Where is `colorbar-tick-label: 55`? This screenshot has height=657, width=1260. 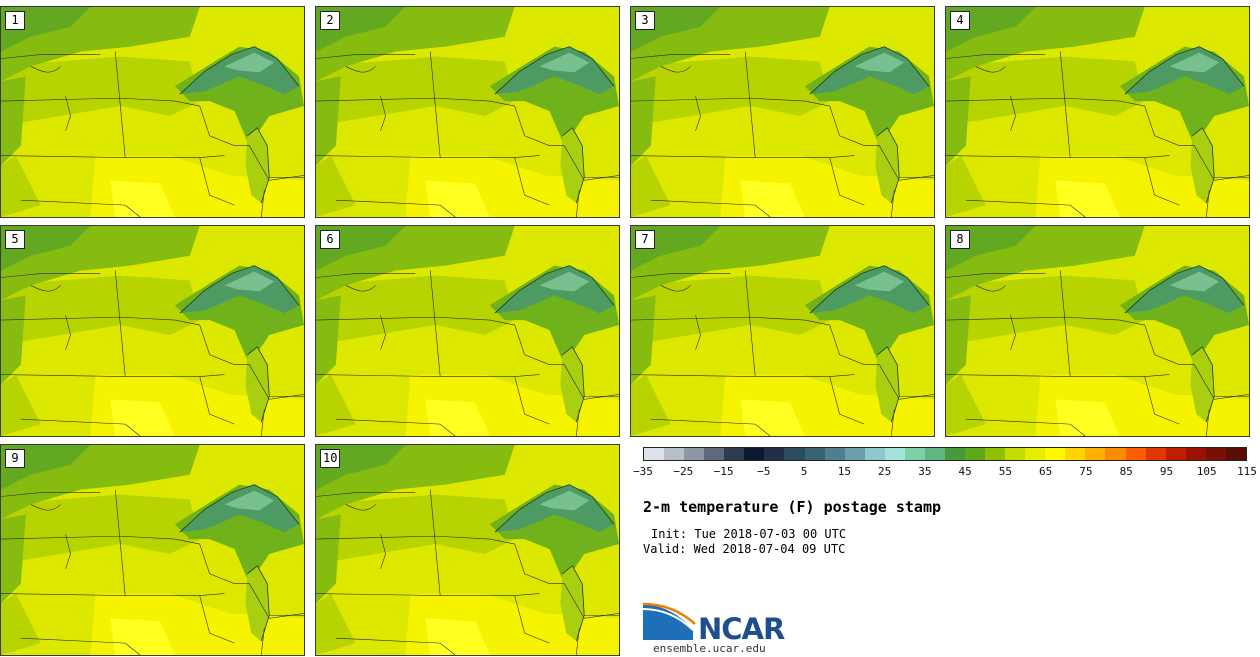
colorbar-tick-label: 55 is located at coordinates (1005, 471).